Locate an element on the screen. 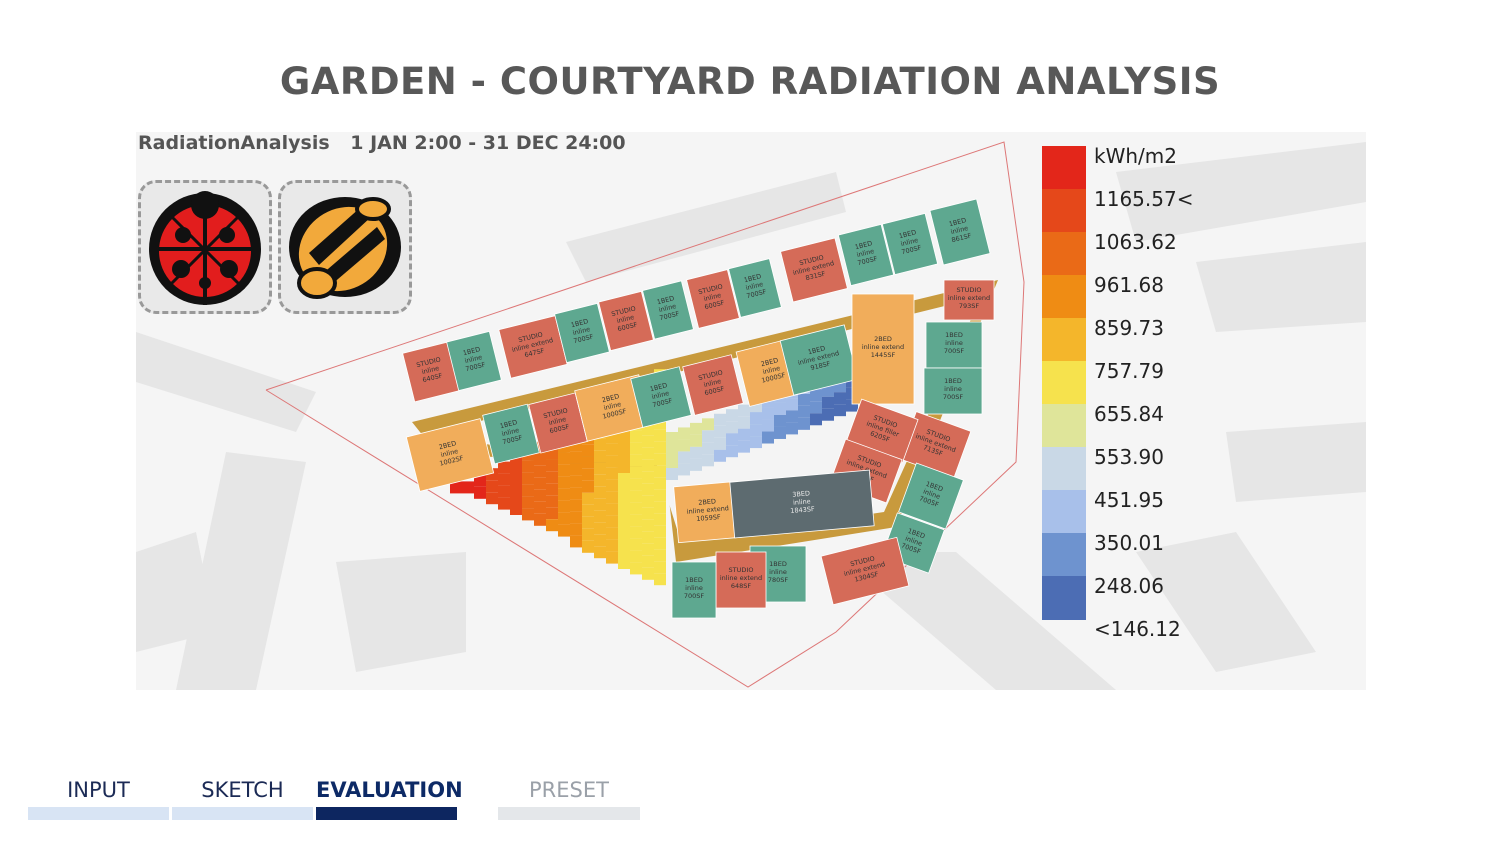 This screenshot has width=1500, height=844. stage-tabs: INPUT SKETCH EVALUATION PRESET is located at coordinates (750, 802).